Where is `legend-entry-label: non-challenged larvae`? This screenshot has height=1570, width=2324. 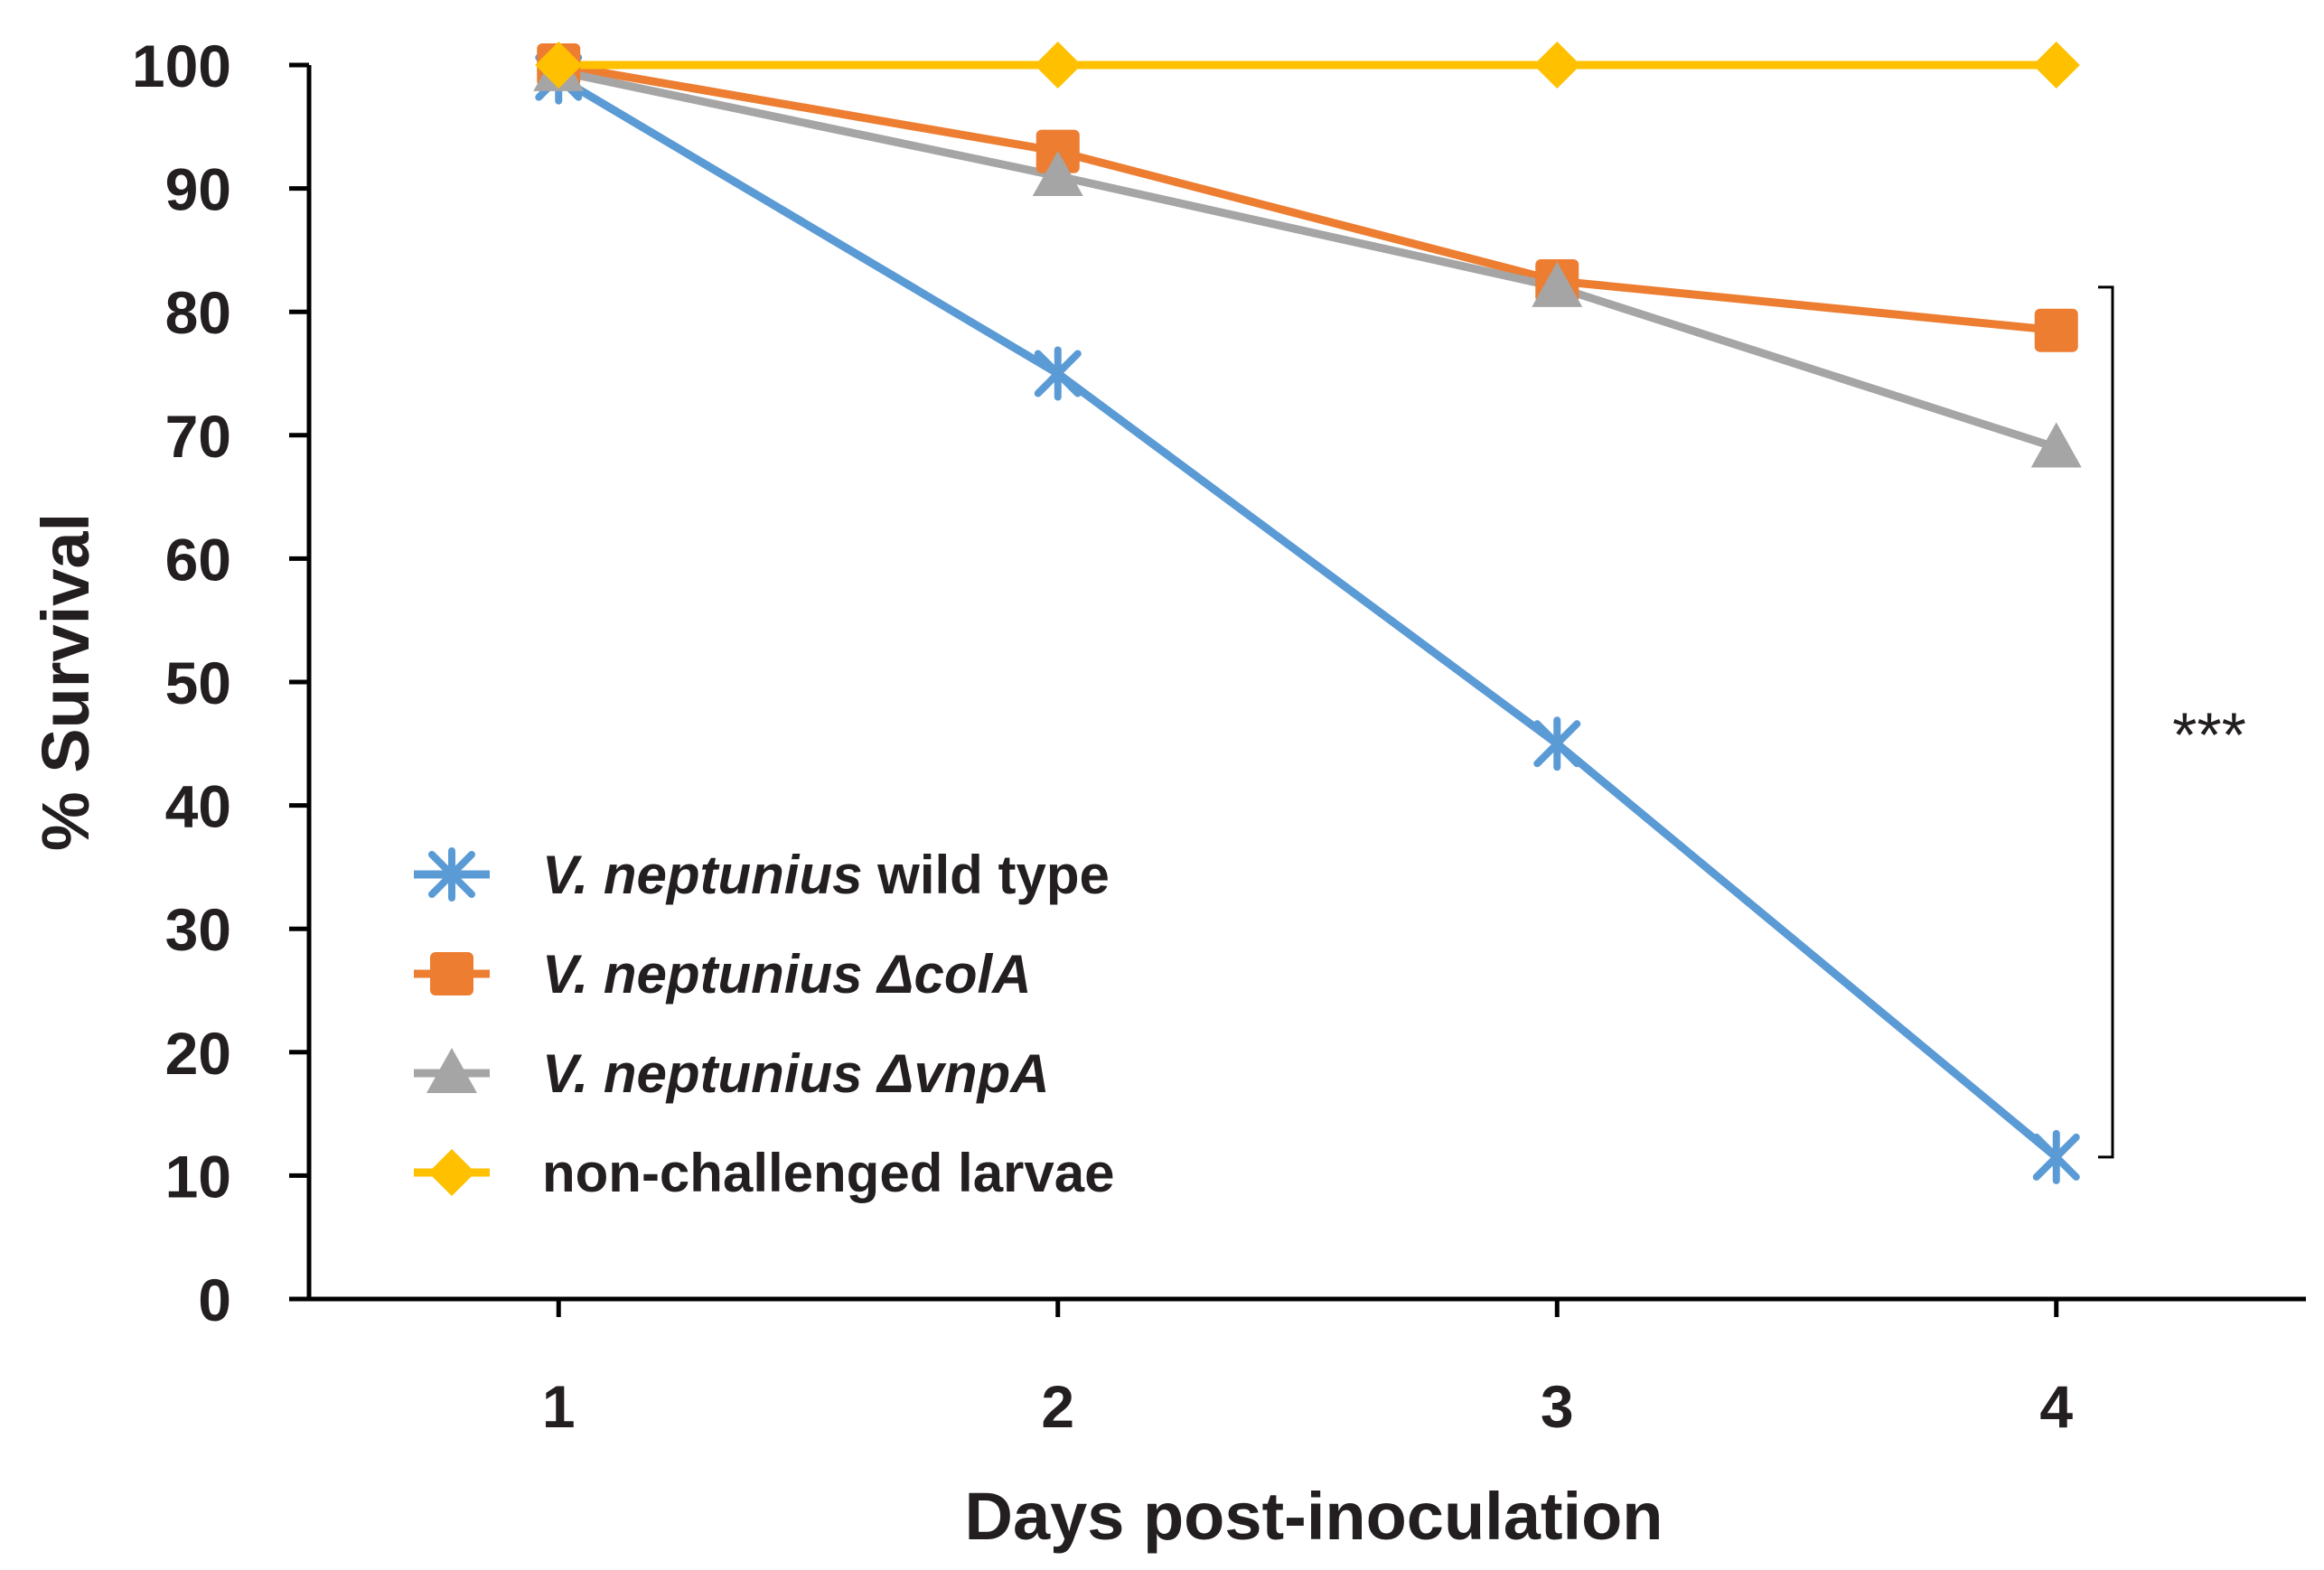
legend-entry-label: non-challenged larvae is located at coordinates (828, 1173).